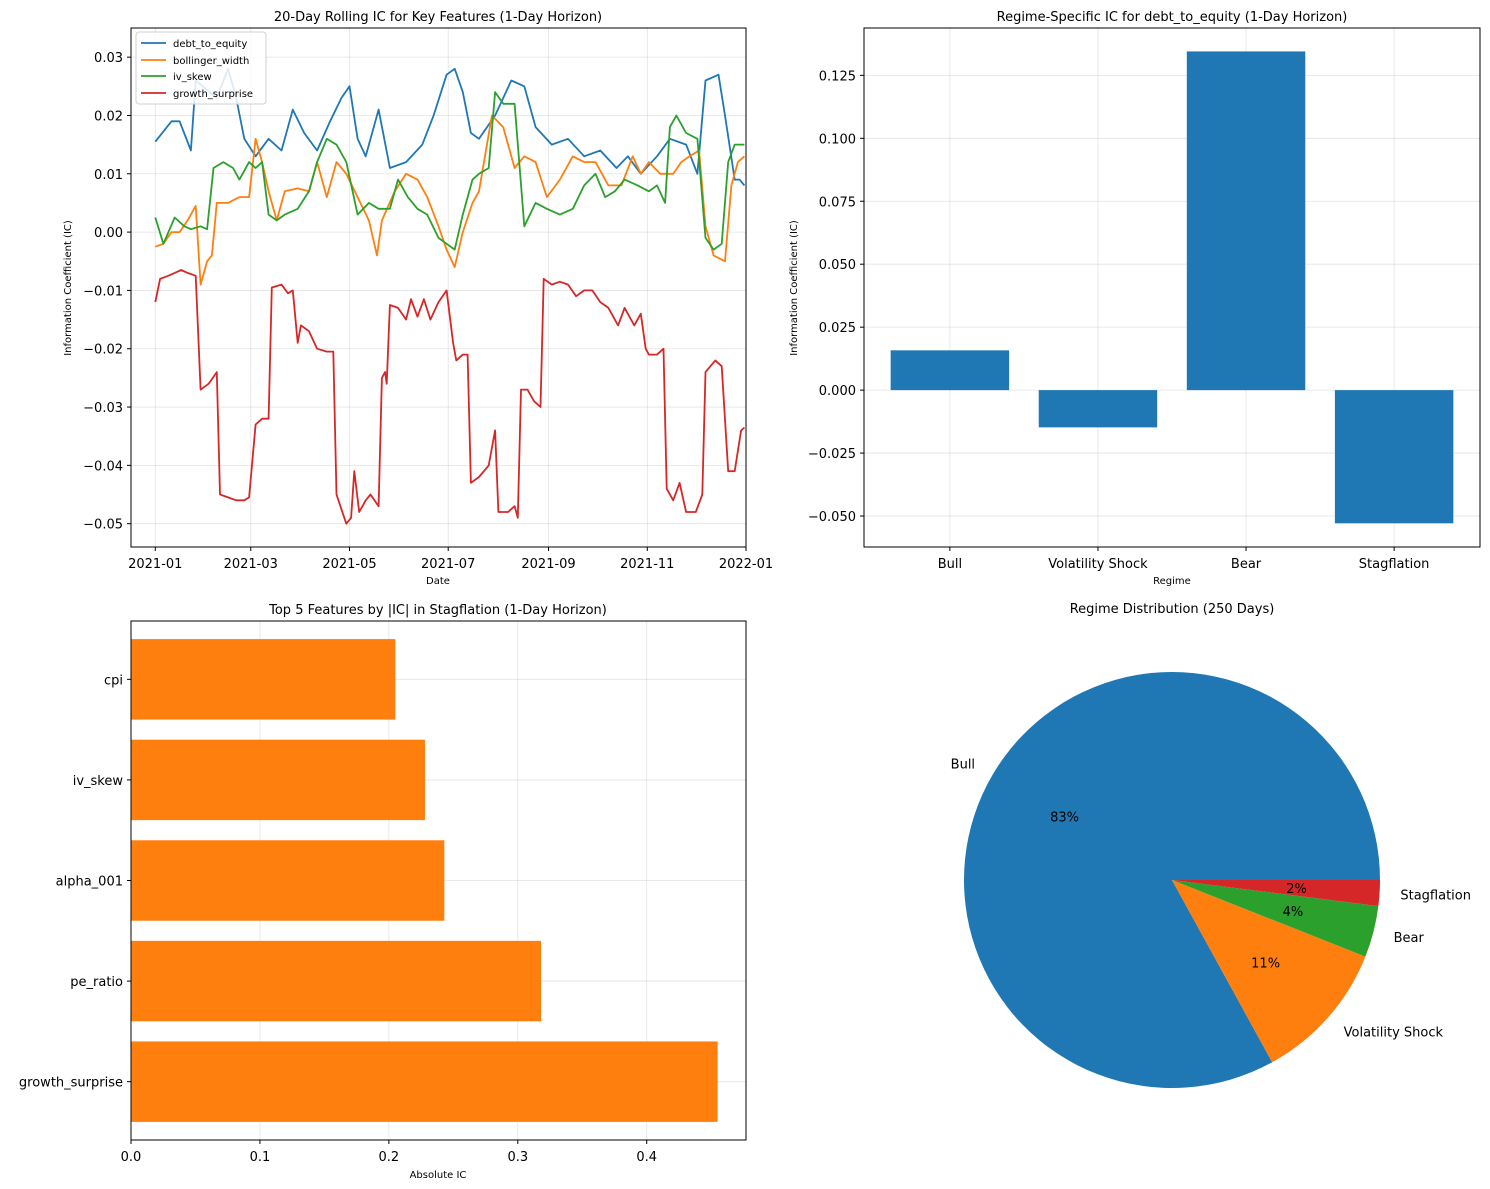 Image resolution: width=1490 pixels, height=1189 pixels. What do you see at coordinates (517, 1157) in the screenshot?
I see `top5-xtick-label: 0.3` at bounding box center [517, 1157].